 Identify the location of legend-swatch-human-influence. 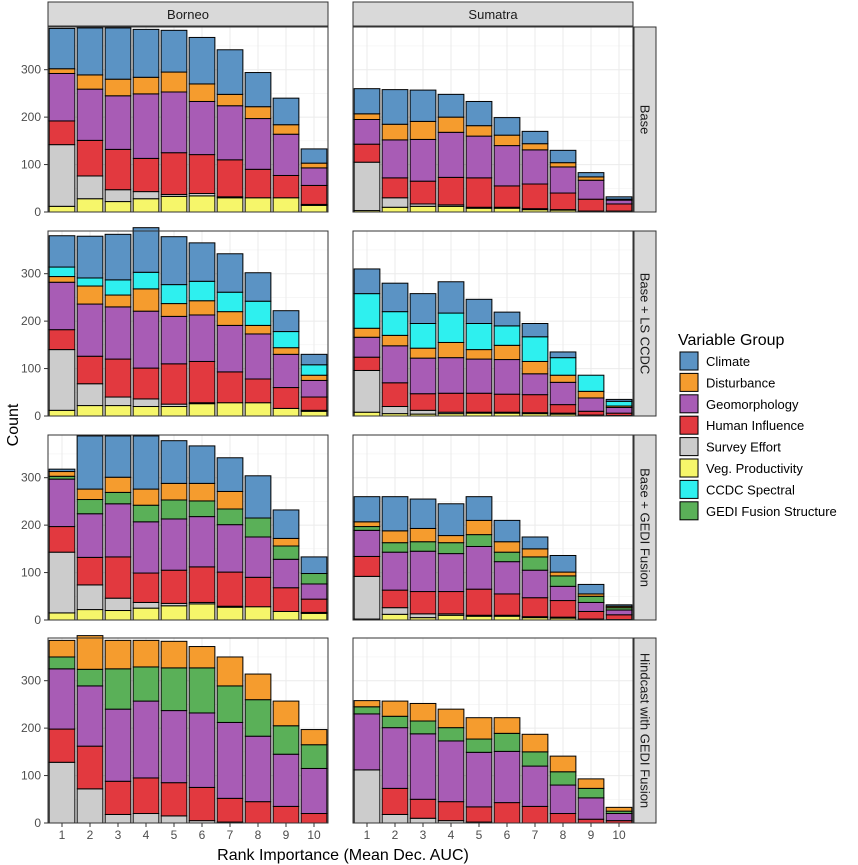
(689, 425).